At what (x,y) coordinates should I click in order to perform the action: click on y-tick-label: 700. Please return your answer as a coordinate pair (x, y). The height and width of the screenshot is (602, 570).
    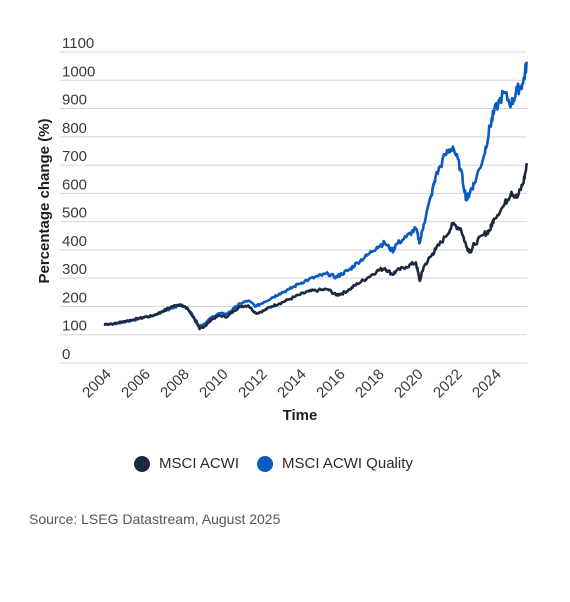
    Looking at the image, I should click on (74, 156).